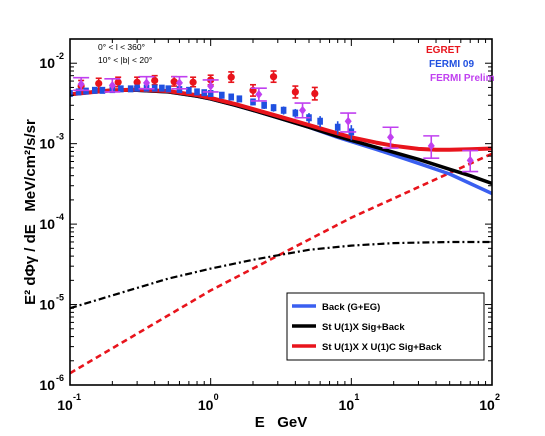 Image resolution: width=545 pixels, height=436 pixels. I want to click on region-longitude: 0° < l < 360°, so click(121, 47).